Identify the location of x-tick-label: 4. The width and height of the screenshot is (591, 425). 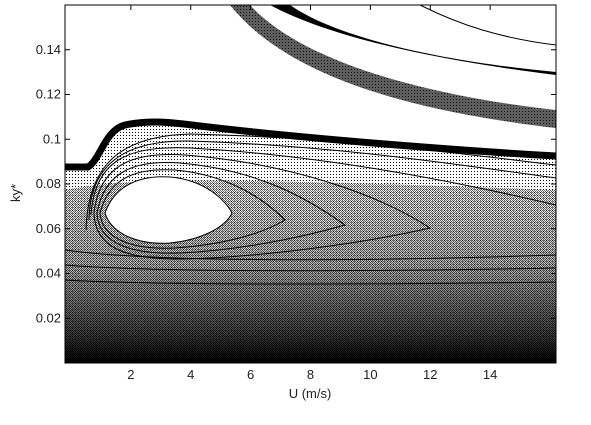
(190, 374).